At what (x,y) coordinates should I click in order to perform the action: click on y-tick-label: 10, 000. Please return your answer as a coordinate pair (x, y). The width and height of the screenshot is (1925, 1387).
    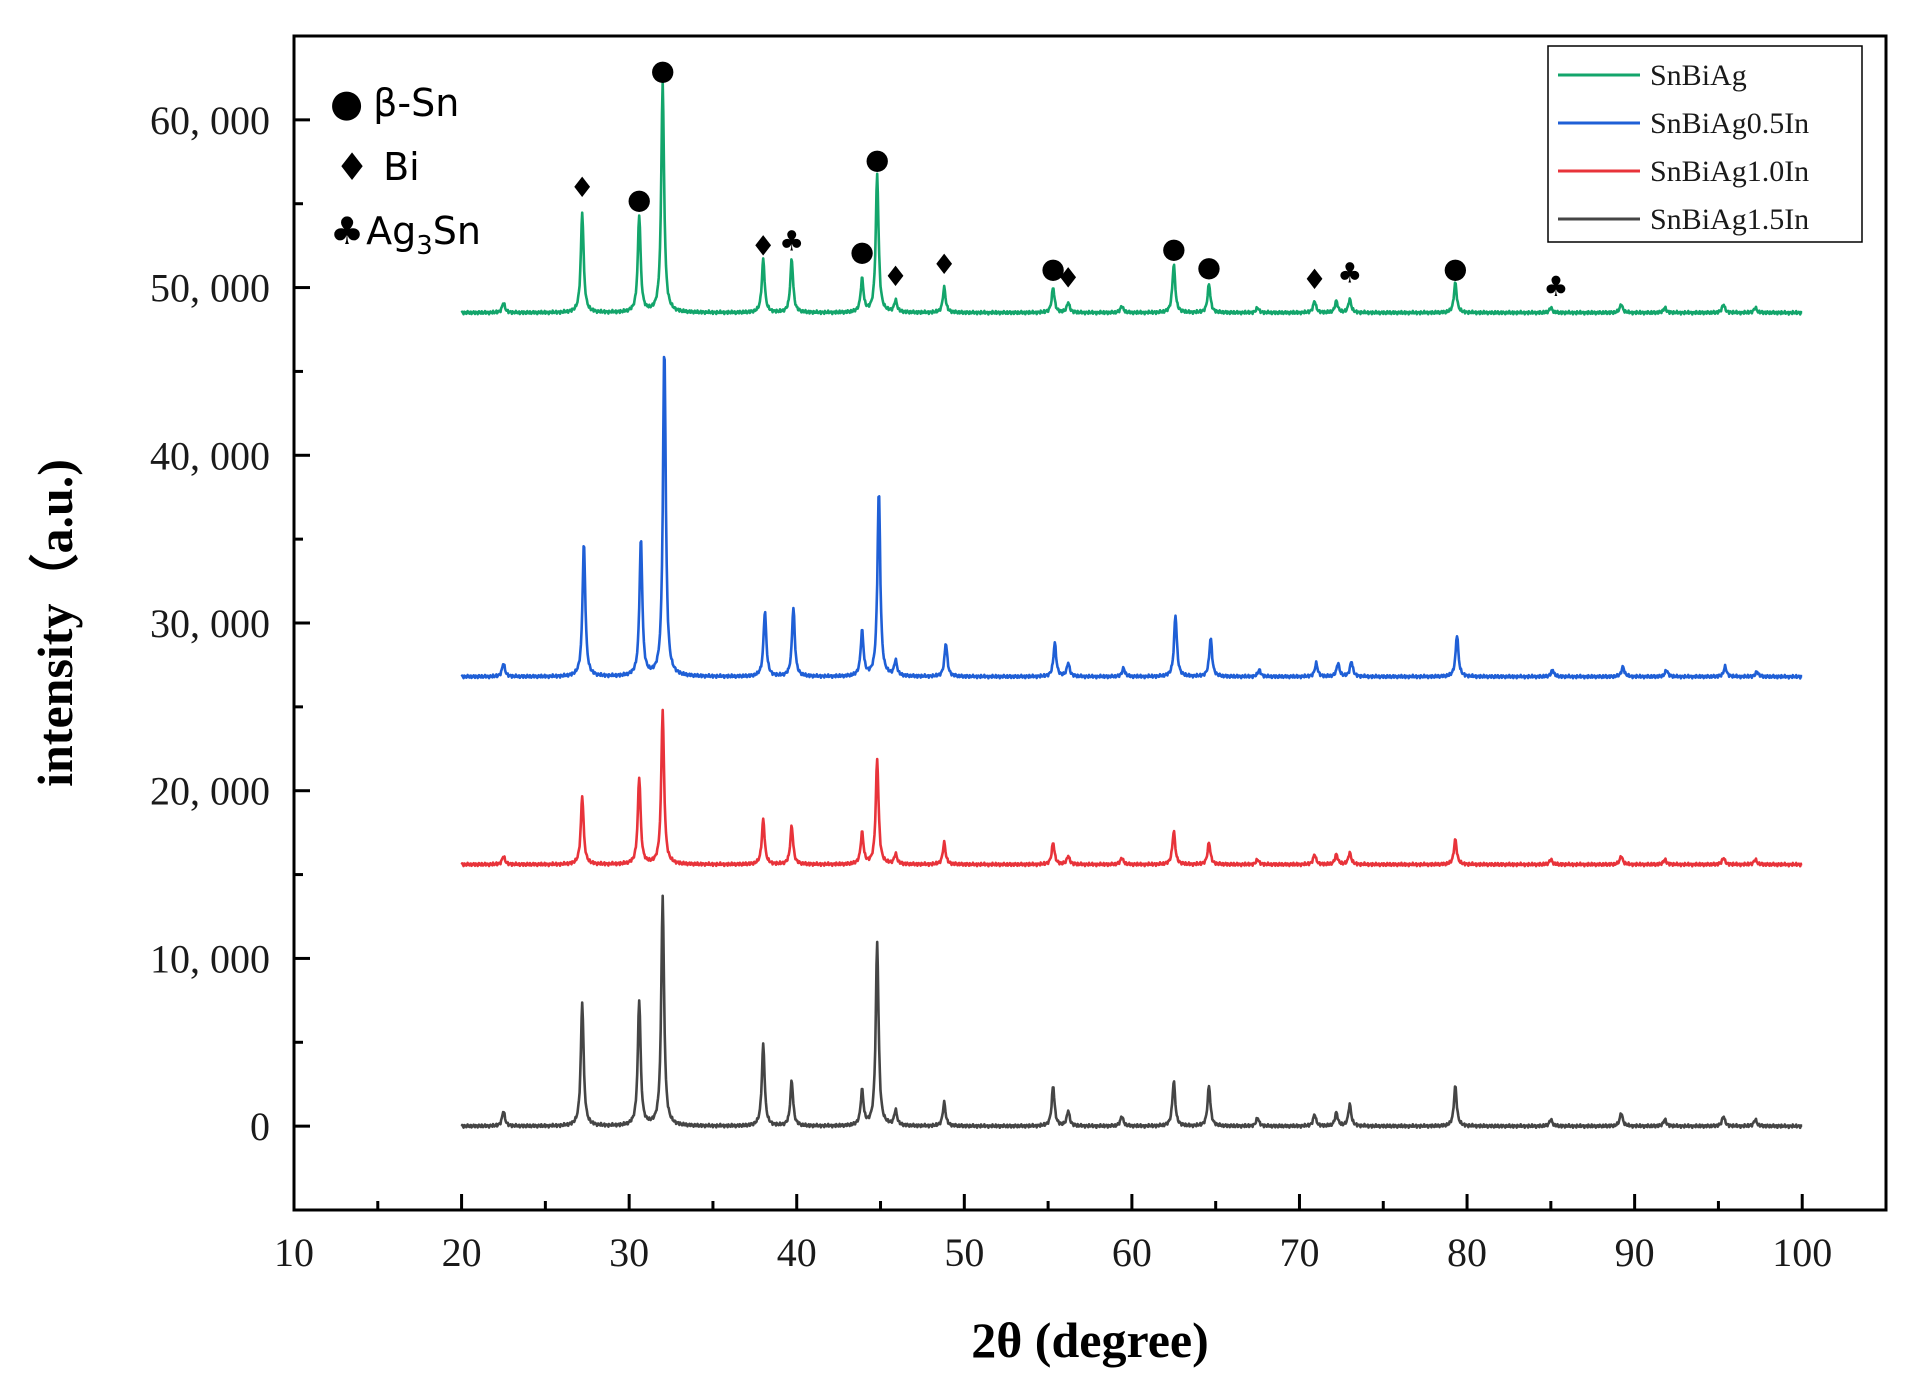
    Looking at the image, I should click on (210, 958).